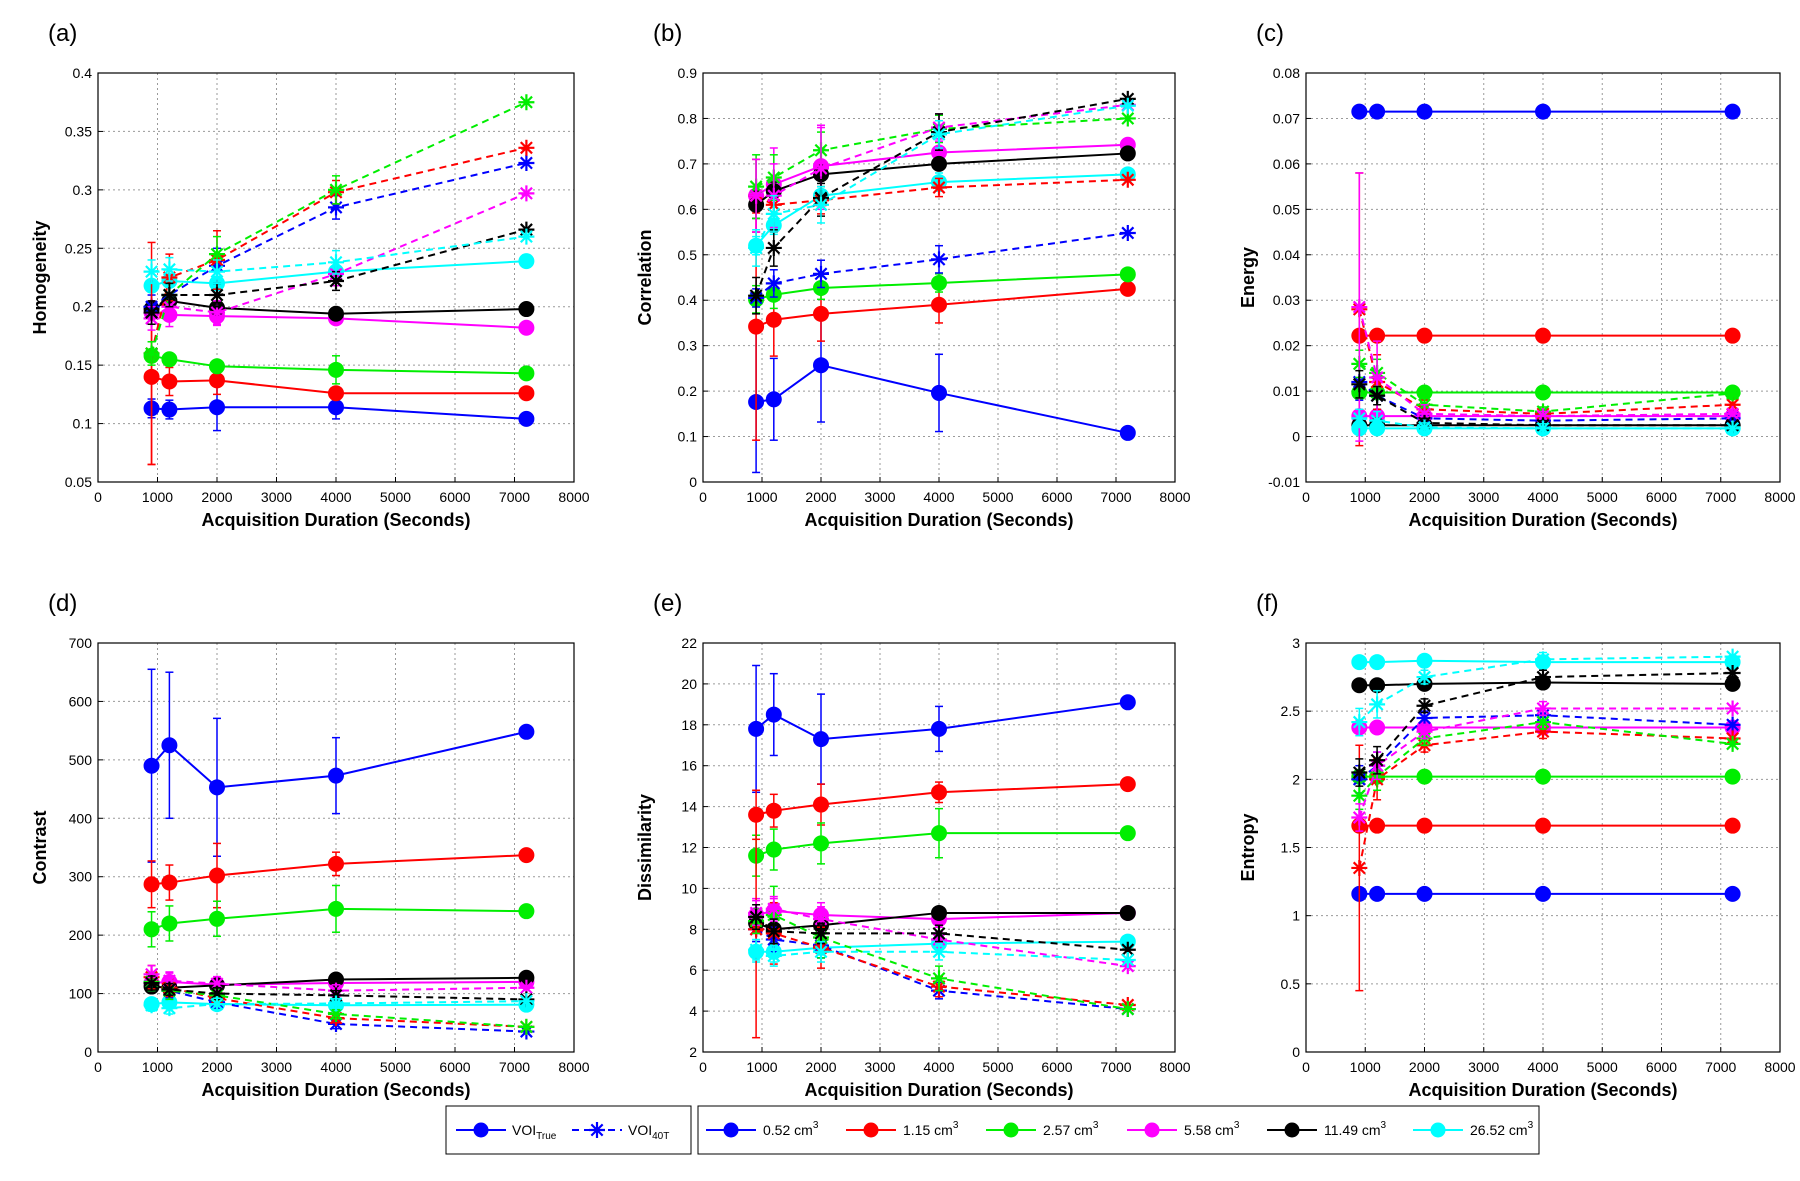 This screenshot has width=1800, height=1181. I want to click on y-tick-label: 0.7, so click(688, 164).